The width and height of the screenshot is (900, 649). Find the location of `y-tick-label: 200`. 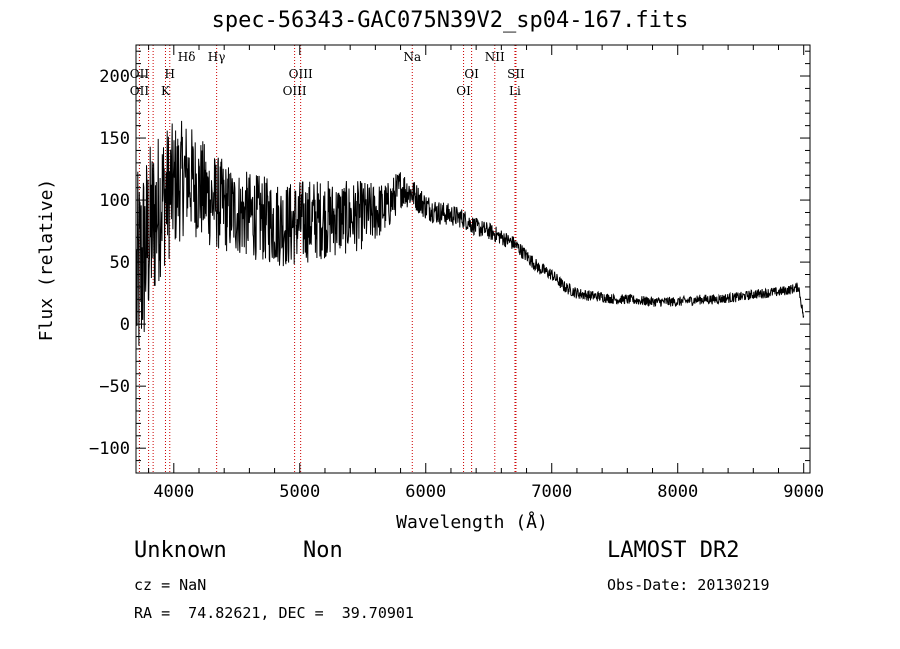

y-tick-label: 200 is located at coordinates (114, 77).